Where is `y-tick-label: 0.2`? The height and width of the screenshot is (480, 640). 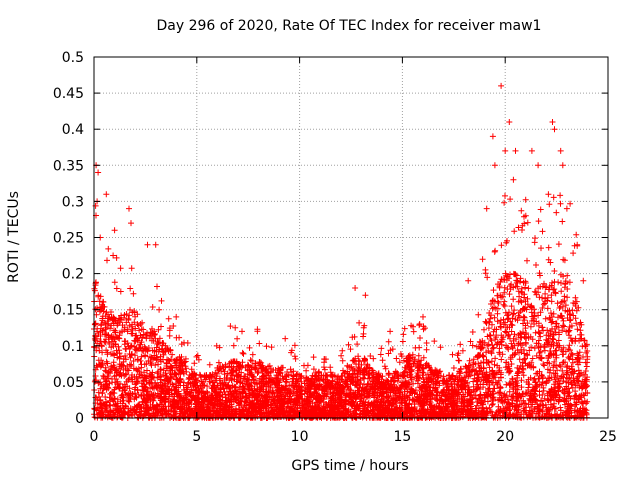
y-tick-label: 0.2 is located at coordinates (73, 275).